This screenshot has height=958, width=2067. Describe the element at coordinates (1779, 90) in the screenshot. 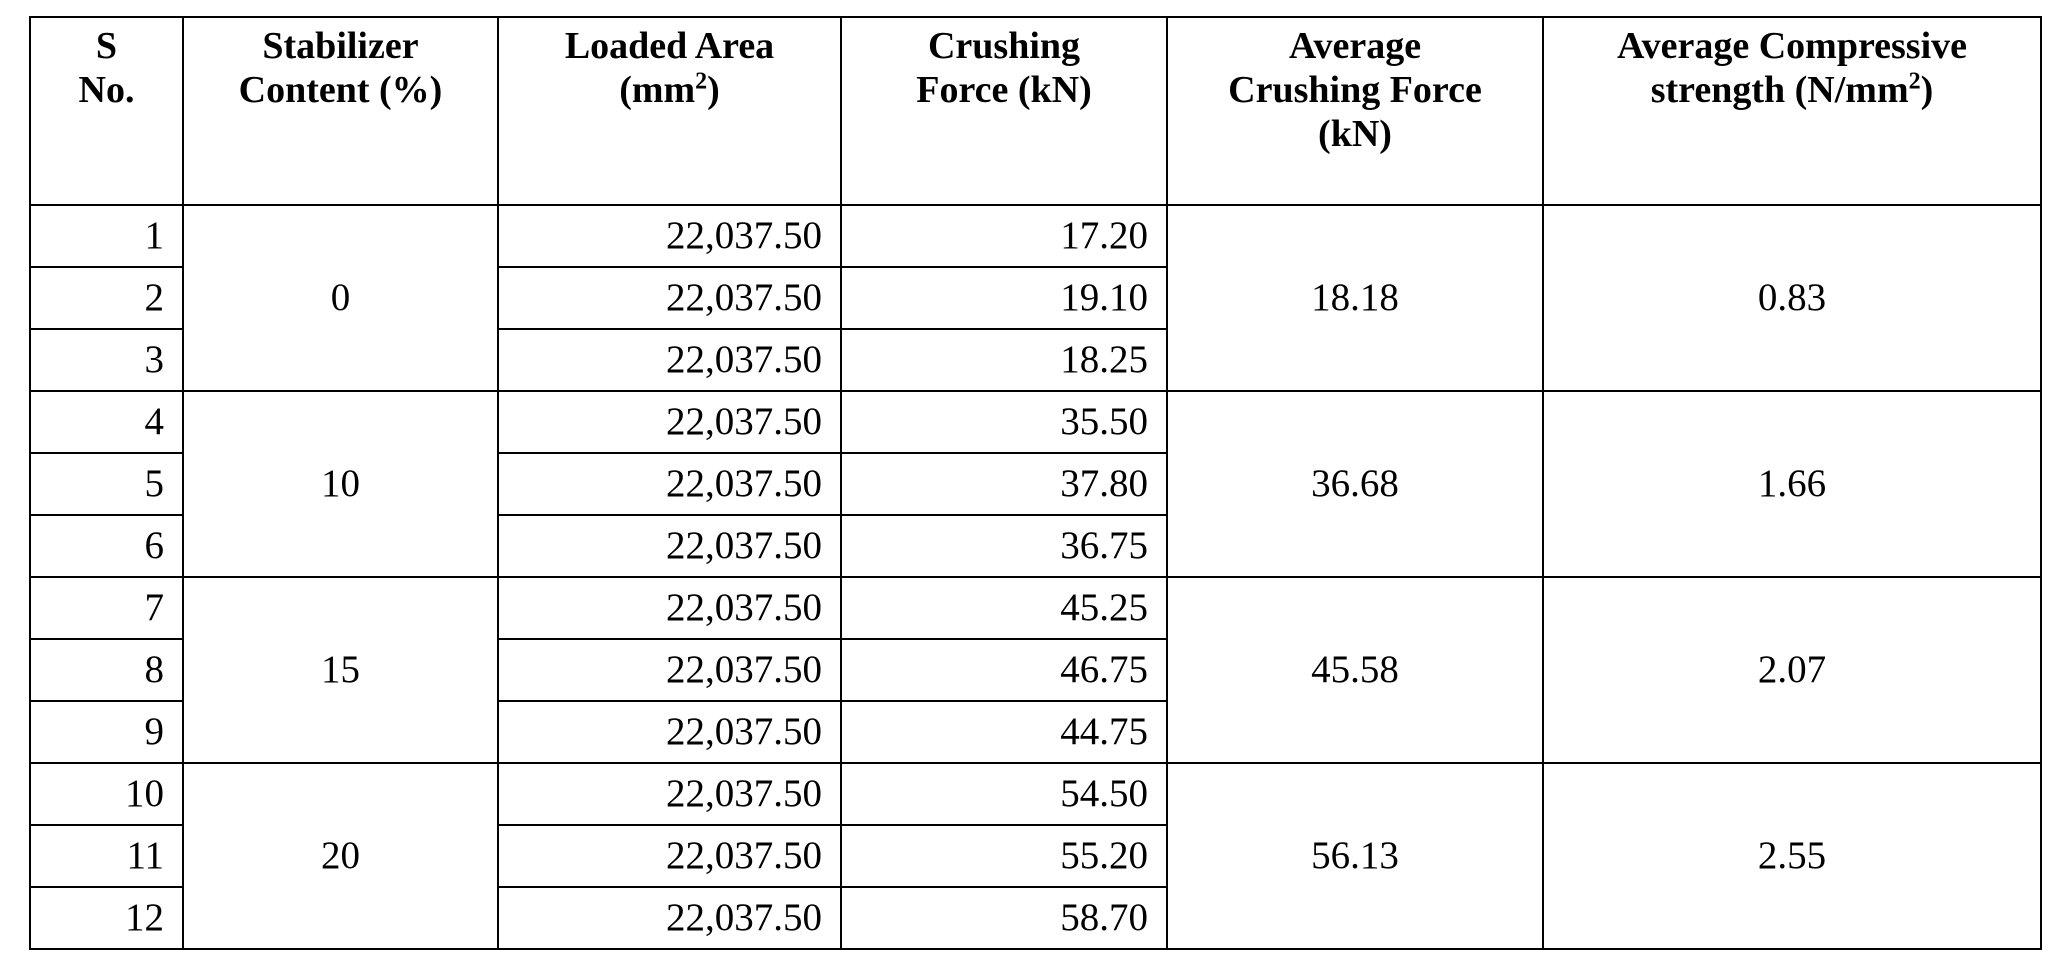

I see `header-text: strength (N/mm` at that location.